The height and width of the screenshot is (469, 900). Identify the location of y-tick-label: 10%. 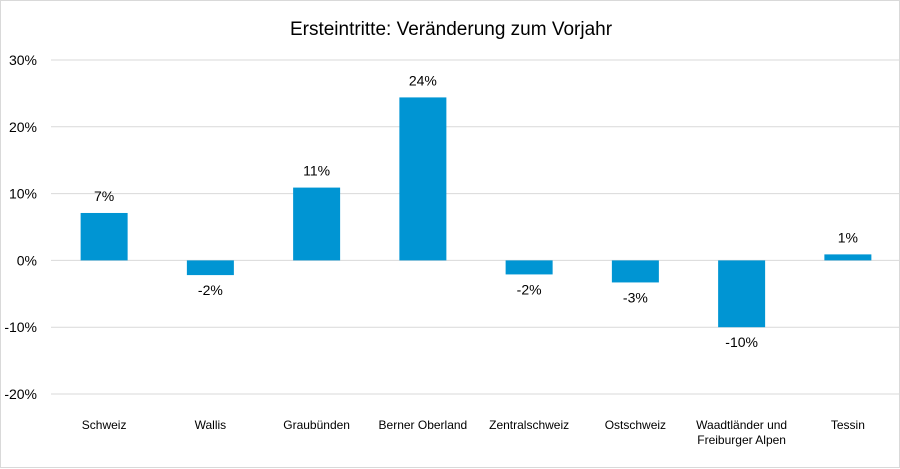
(23, 194).